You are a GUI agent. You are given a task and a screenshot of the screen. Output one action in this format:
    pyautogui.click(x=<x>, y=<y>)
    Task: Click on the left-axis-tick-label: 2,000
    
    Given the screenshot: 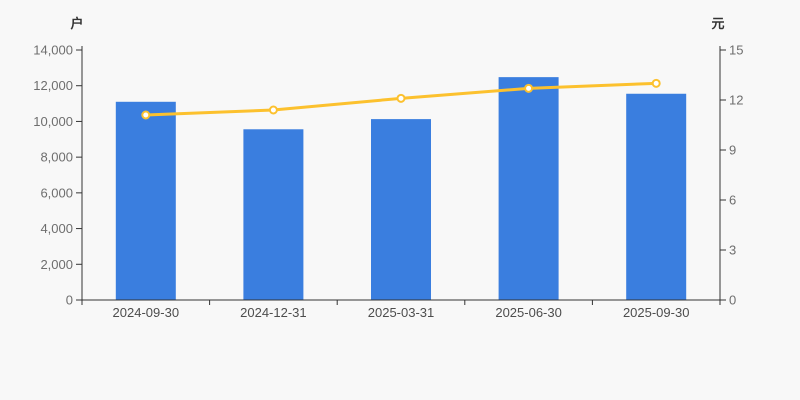 What is the action you would take?
    pyautogui.click(x=56, y=264)
    